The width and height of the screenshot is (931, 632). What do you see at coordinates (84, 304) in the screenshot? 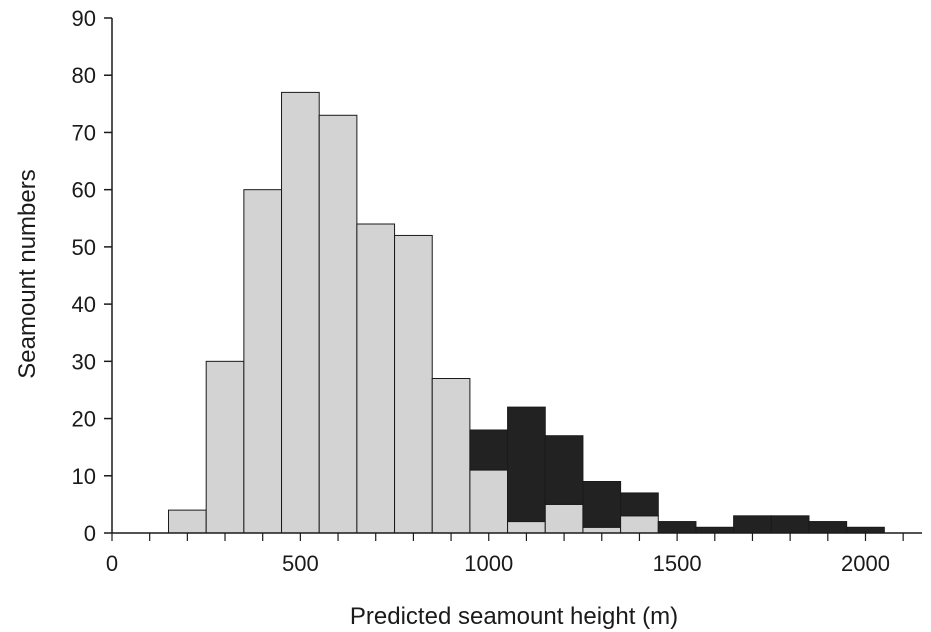
I see `y-tick-label: 40` at bounding box center [84, 304].